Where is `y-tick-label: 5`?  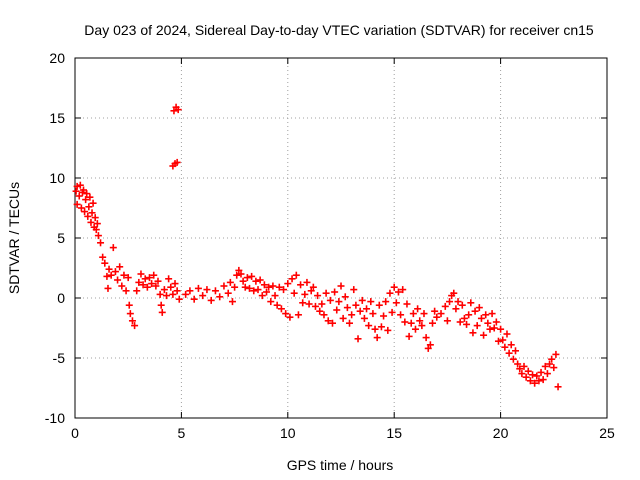
y-tick-label: 5 is located at coordinates (61, 238).